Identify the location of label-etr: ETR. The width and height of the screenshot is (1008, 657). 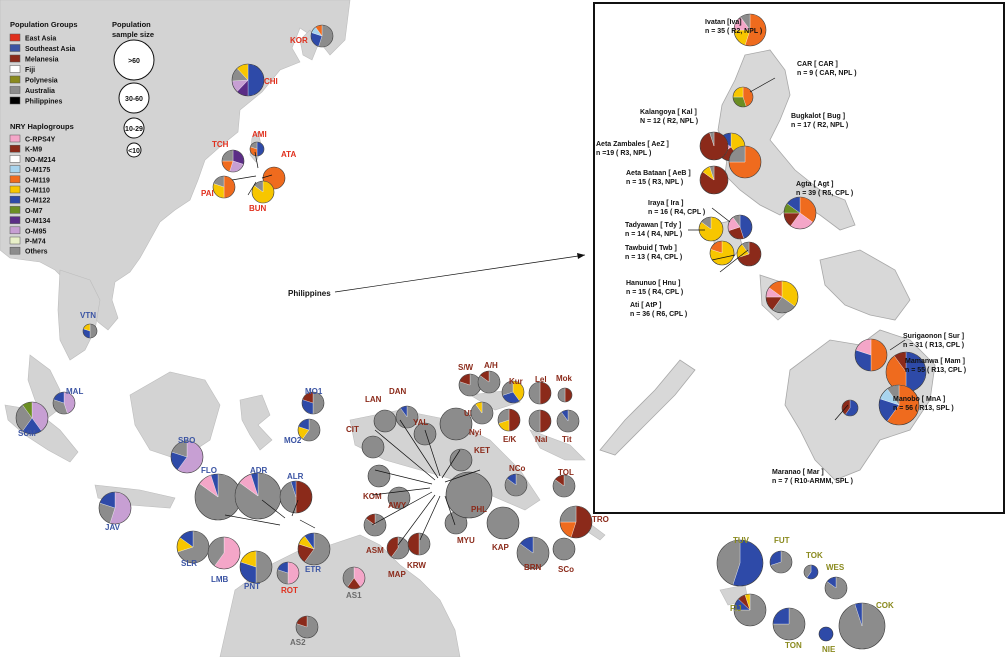
(313, 569).